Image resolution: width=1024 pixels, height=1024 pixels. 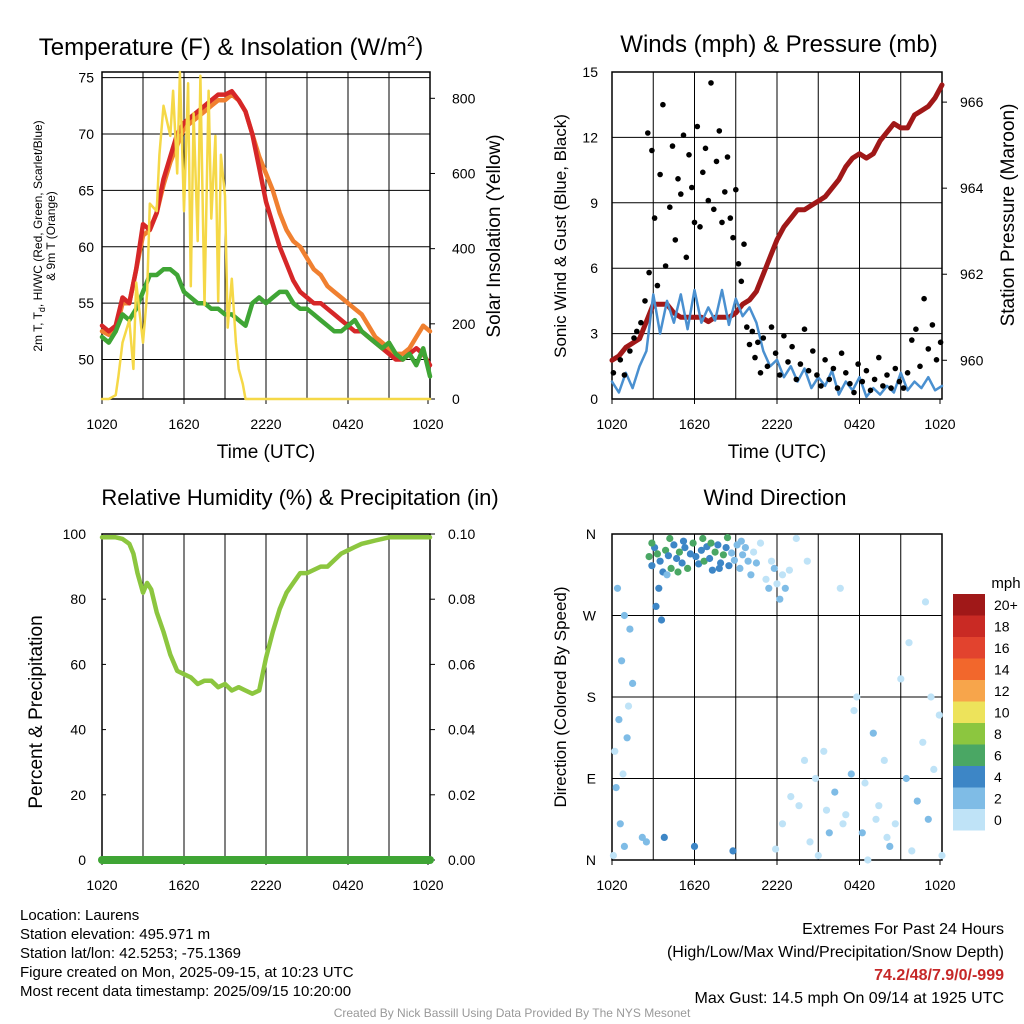 I want to click on y-tick-label: 50, so click(x=86, y=360).